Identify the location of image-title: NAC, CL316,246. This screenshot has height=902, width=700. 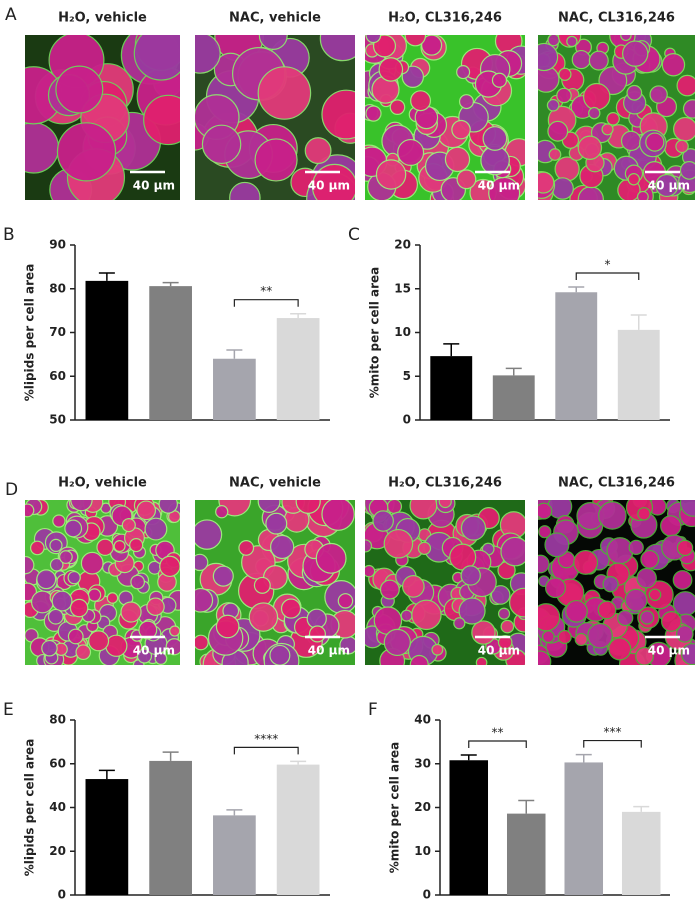
(616, 18).